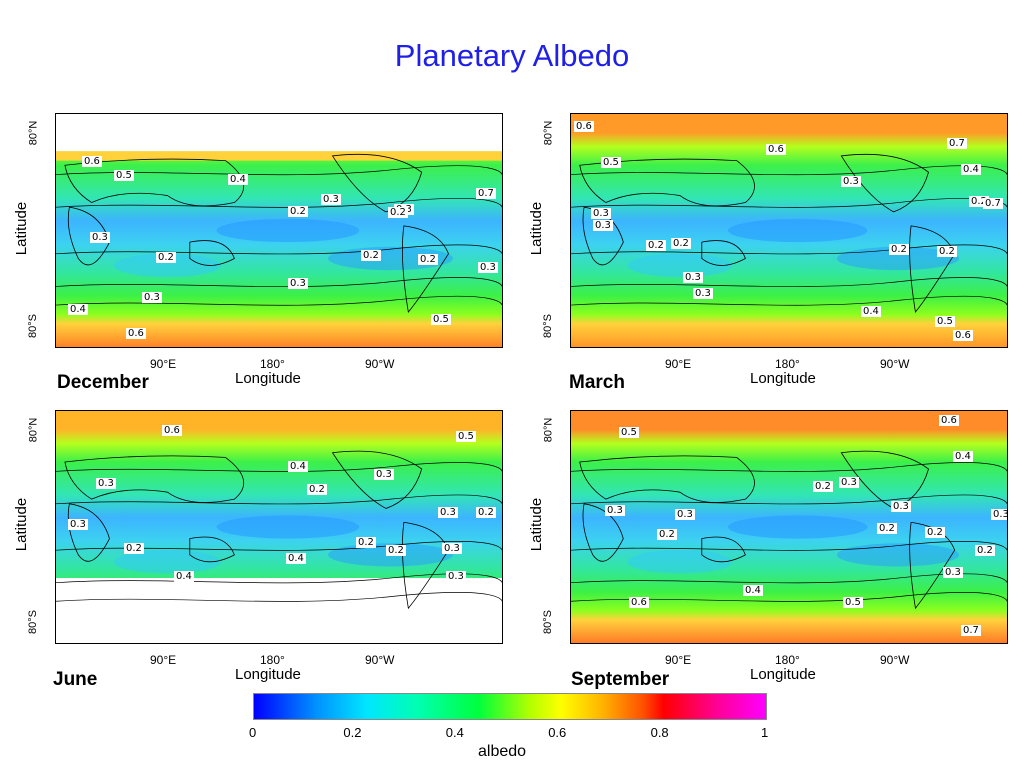  I want to click on season-label: December, so click(103, 382).